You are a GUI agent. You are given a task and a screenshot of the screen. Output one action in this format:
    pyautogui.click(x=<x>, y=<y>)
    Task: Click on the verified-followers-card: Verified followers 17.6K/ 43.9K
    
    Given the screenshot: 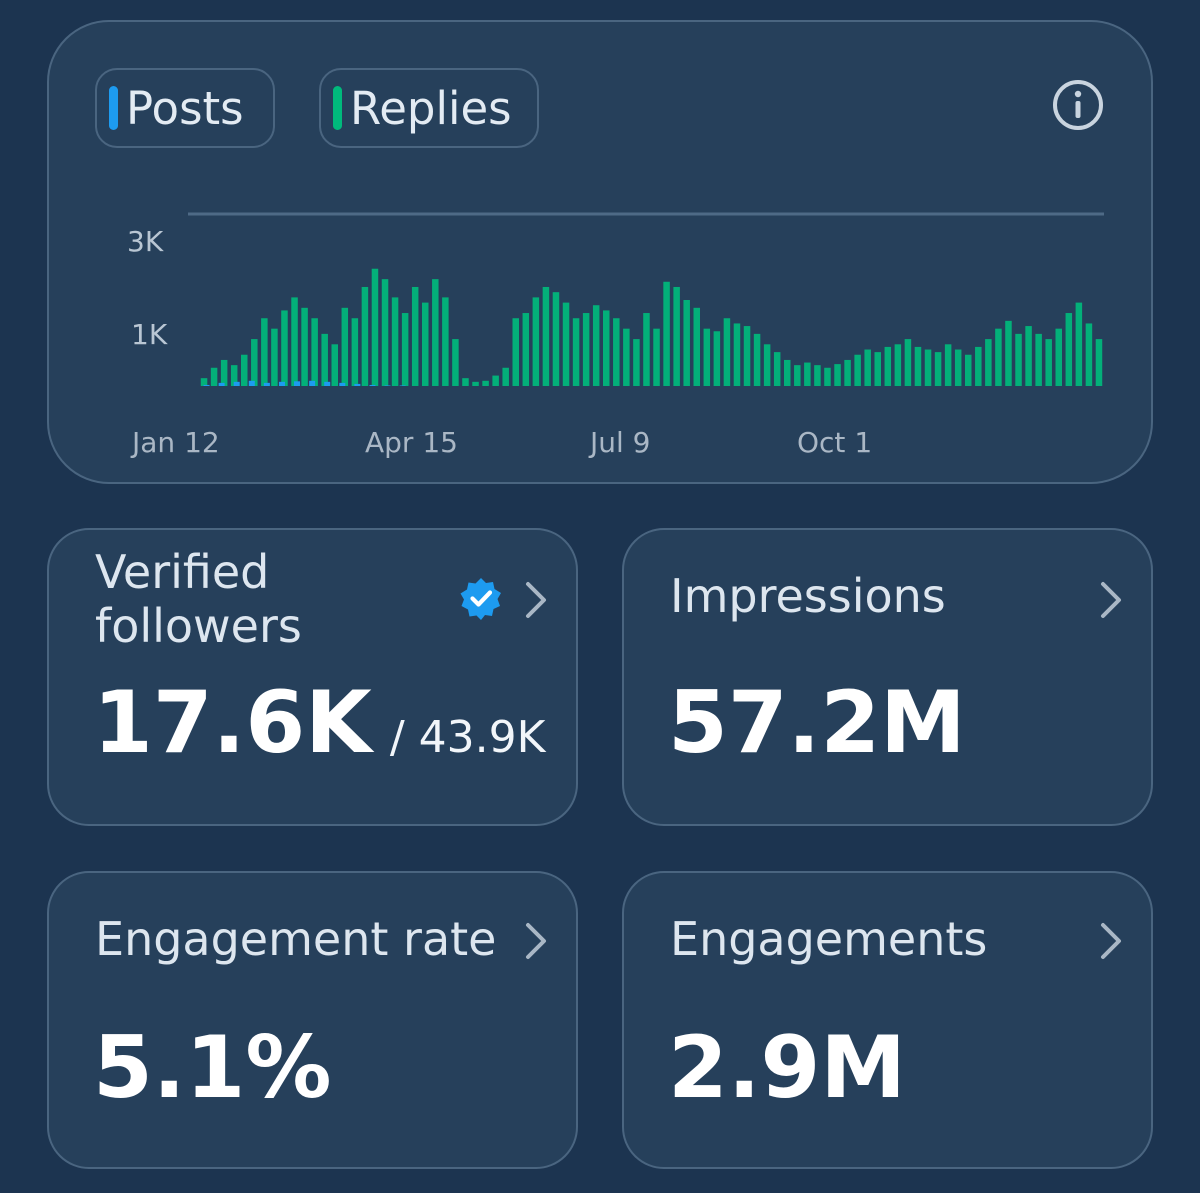 What is the action you would take?
    pyautogui.click(x=312, y=677)
    